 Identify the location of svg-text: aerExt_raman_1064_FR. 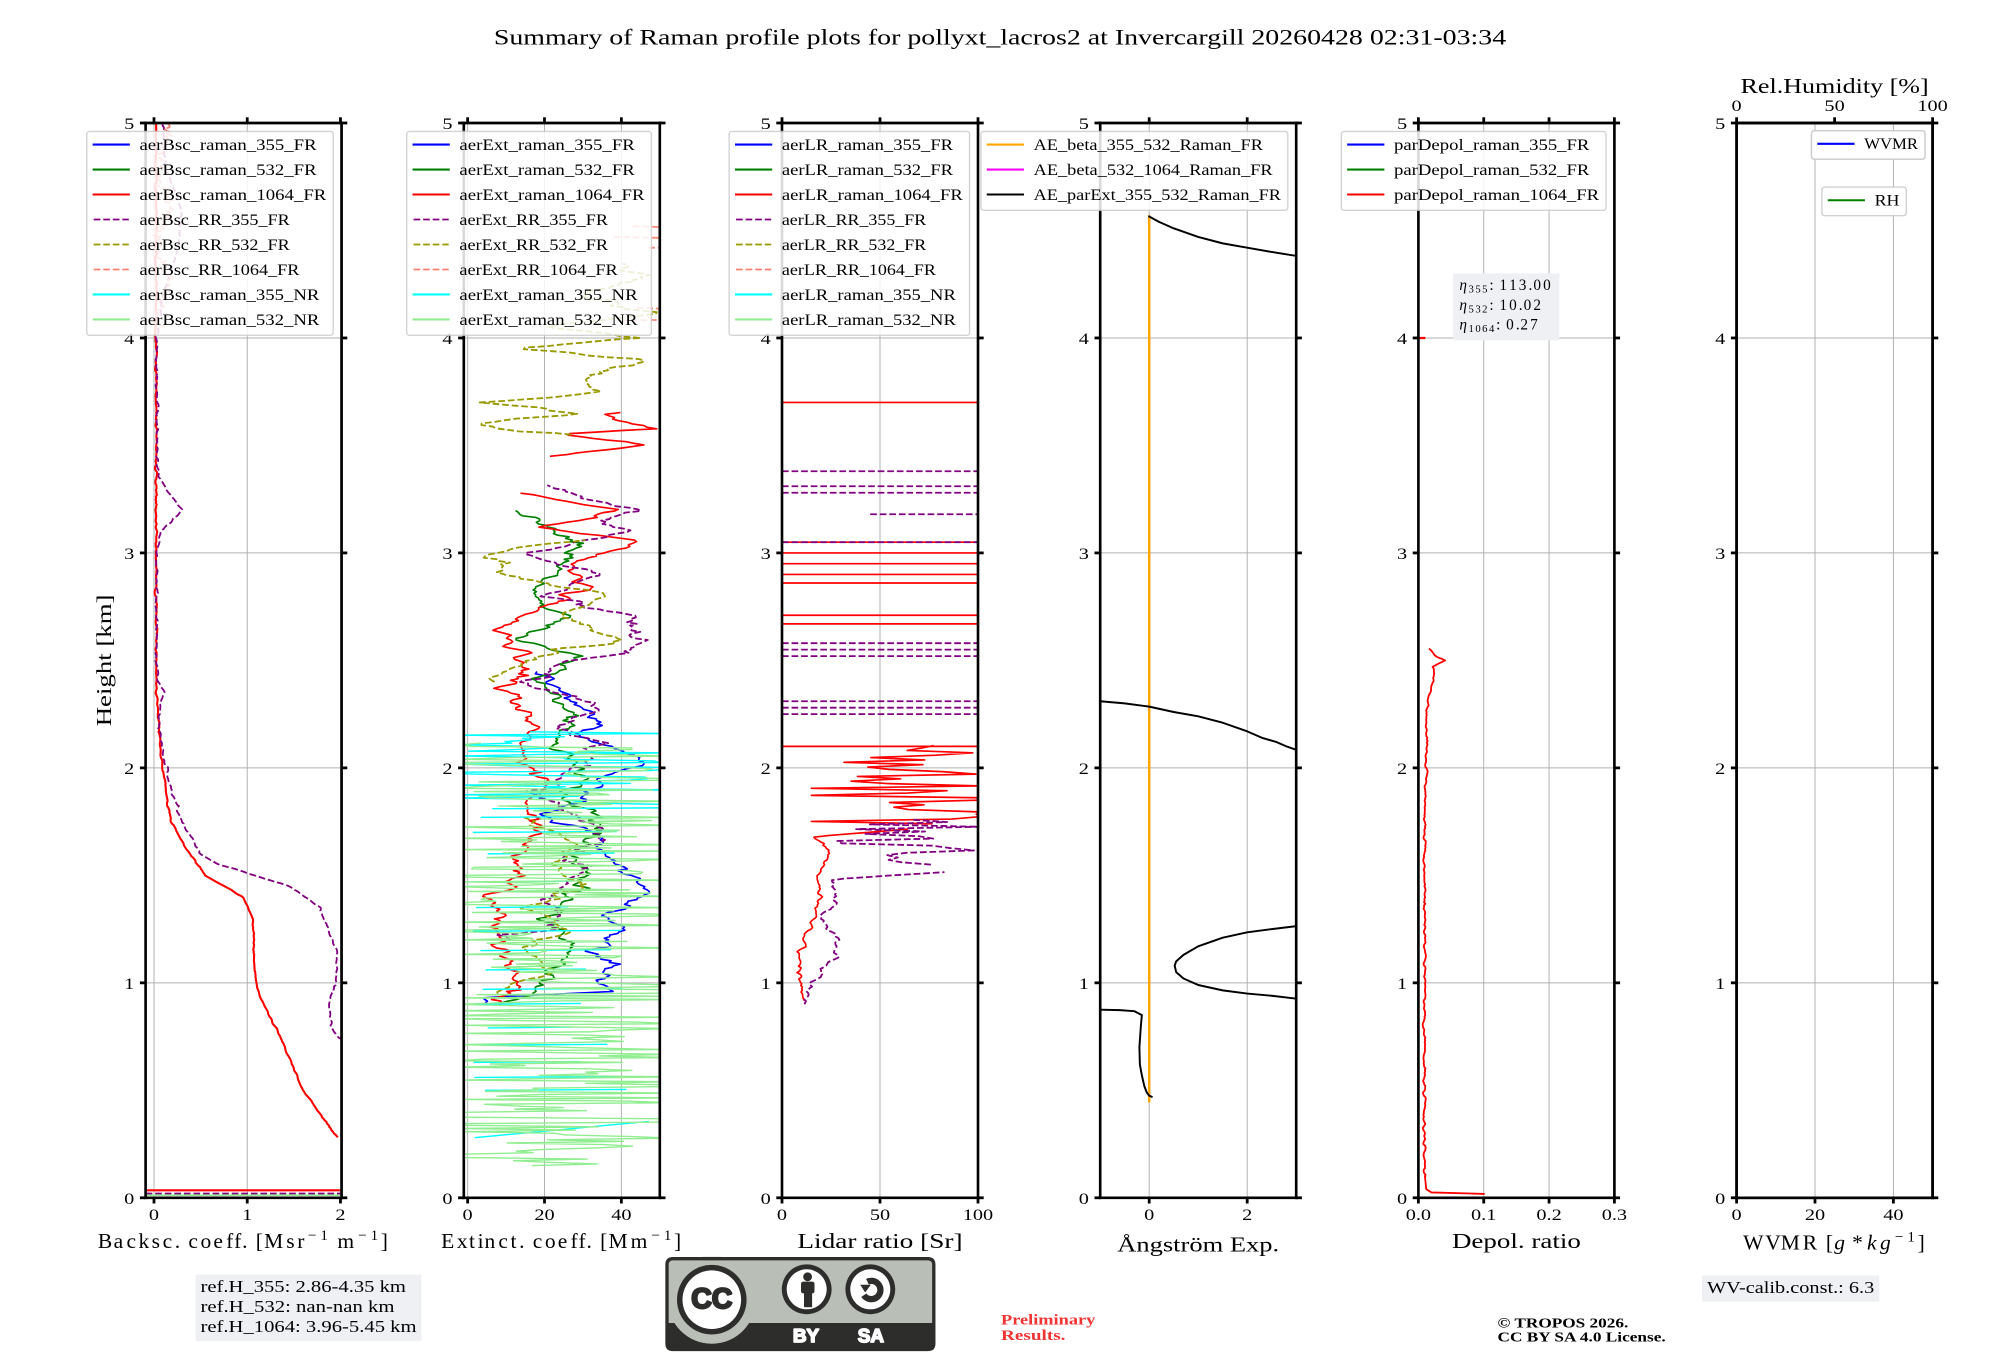
(552, 195).